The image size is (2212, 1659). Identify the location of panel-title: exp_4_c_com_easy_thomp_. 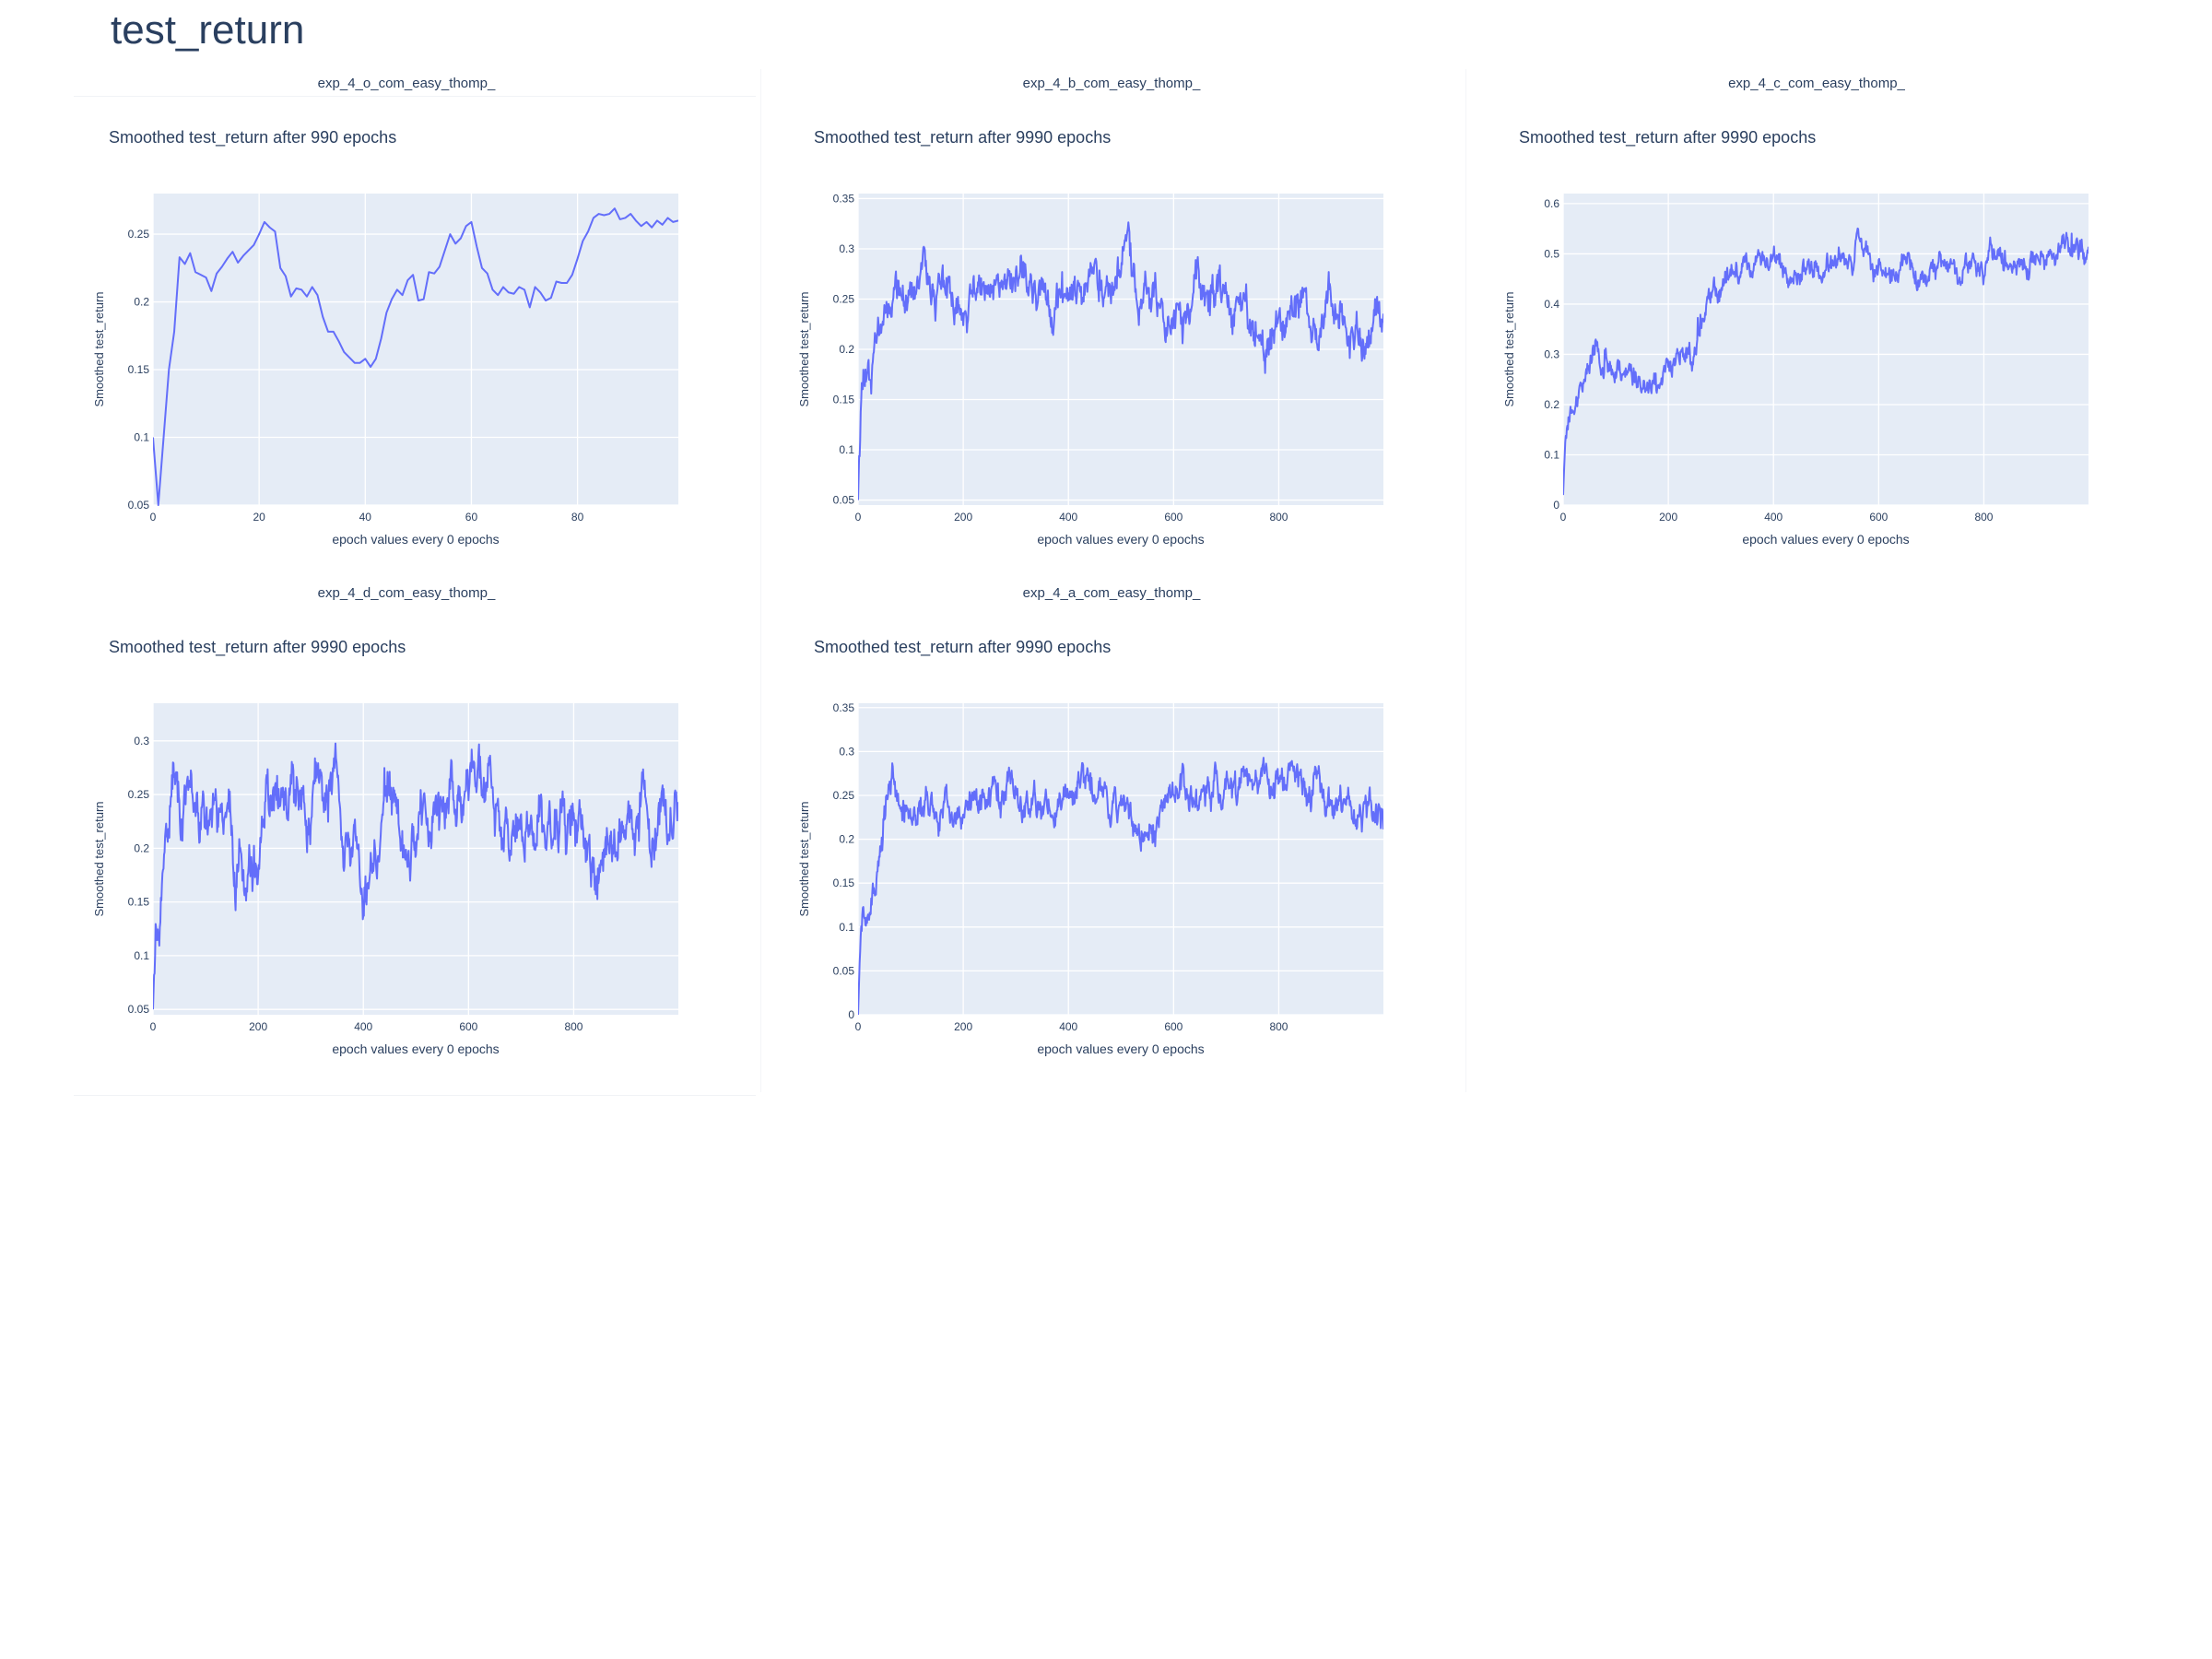
(1816, 83).